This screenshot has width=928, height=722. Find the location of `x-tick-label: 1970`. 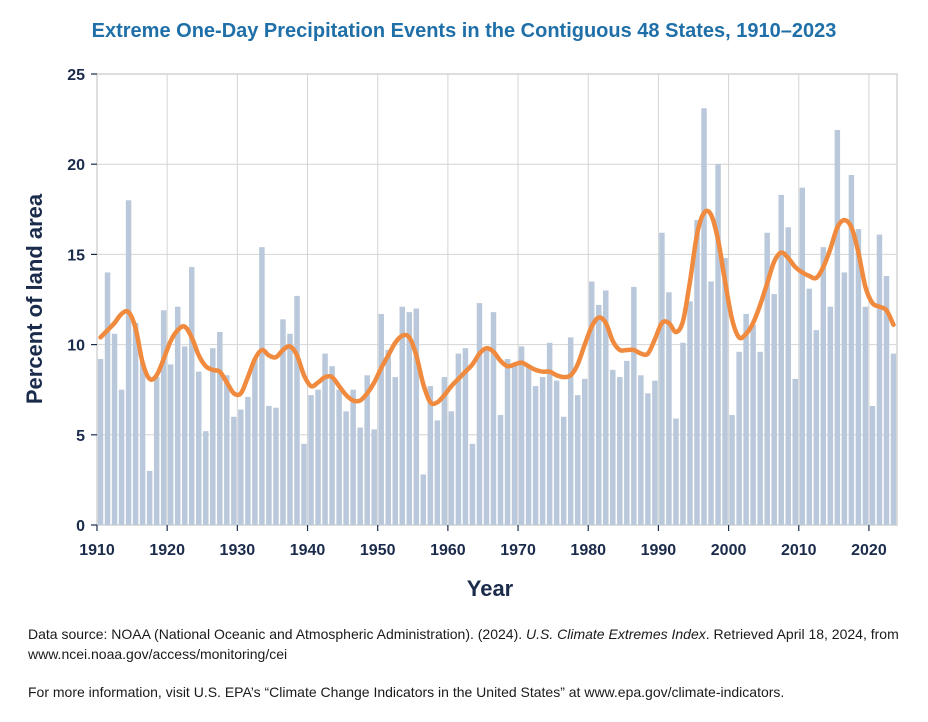

x-tick-label: 1970 is located at coordinates (518, 550).